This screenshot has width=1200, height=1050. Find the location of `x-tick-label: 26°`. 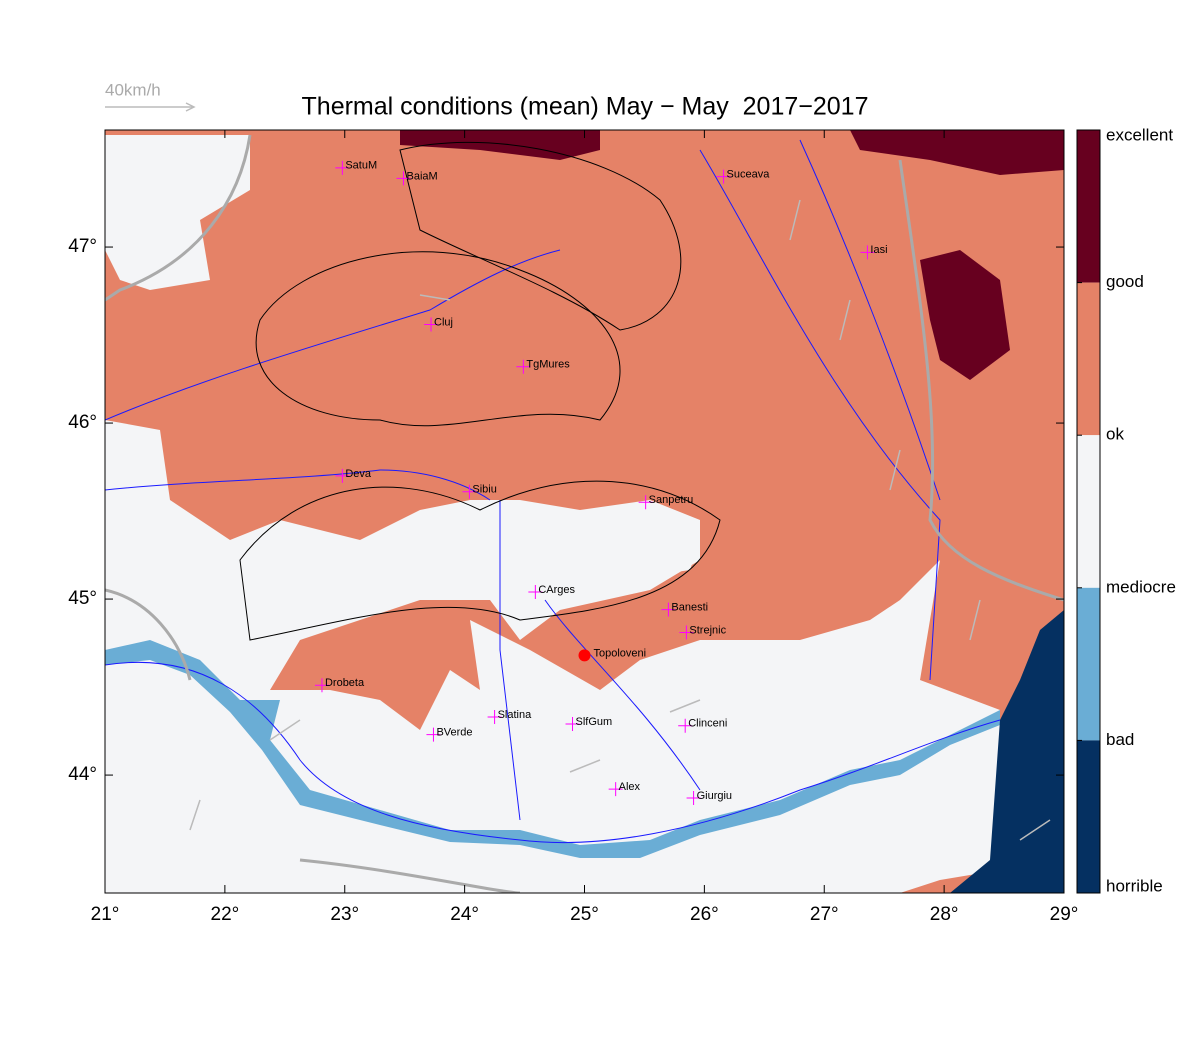

x-tick-label: 26° is located at coordinates (704, 914).